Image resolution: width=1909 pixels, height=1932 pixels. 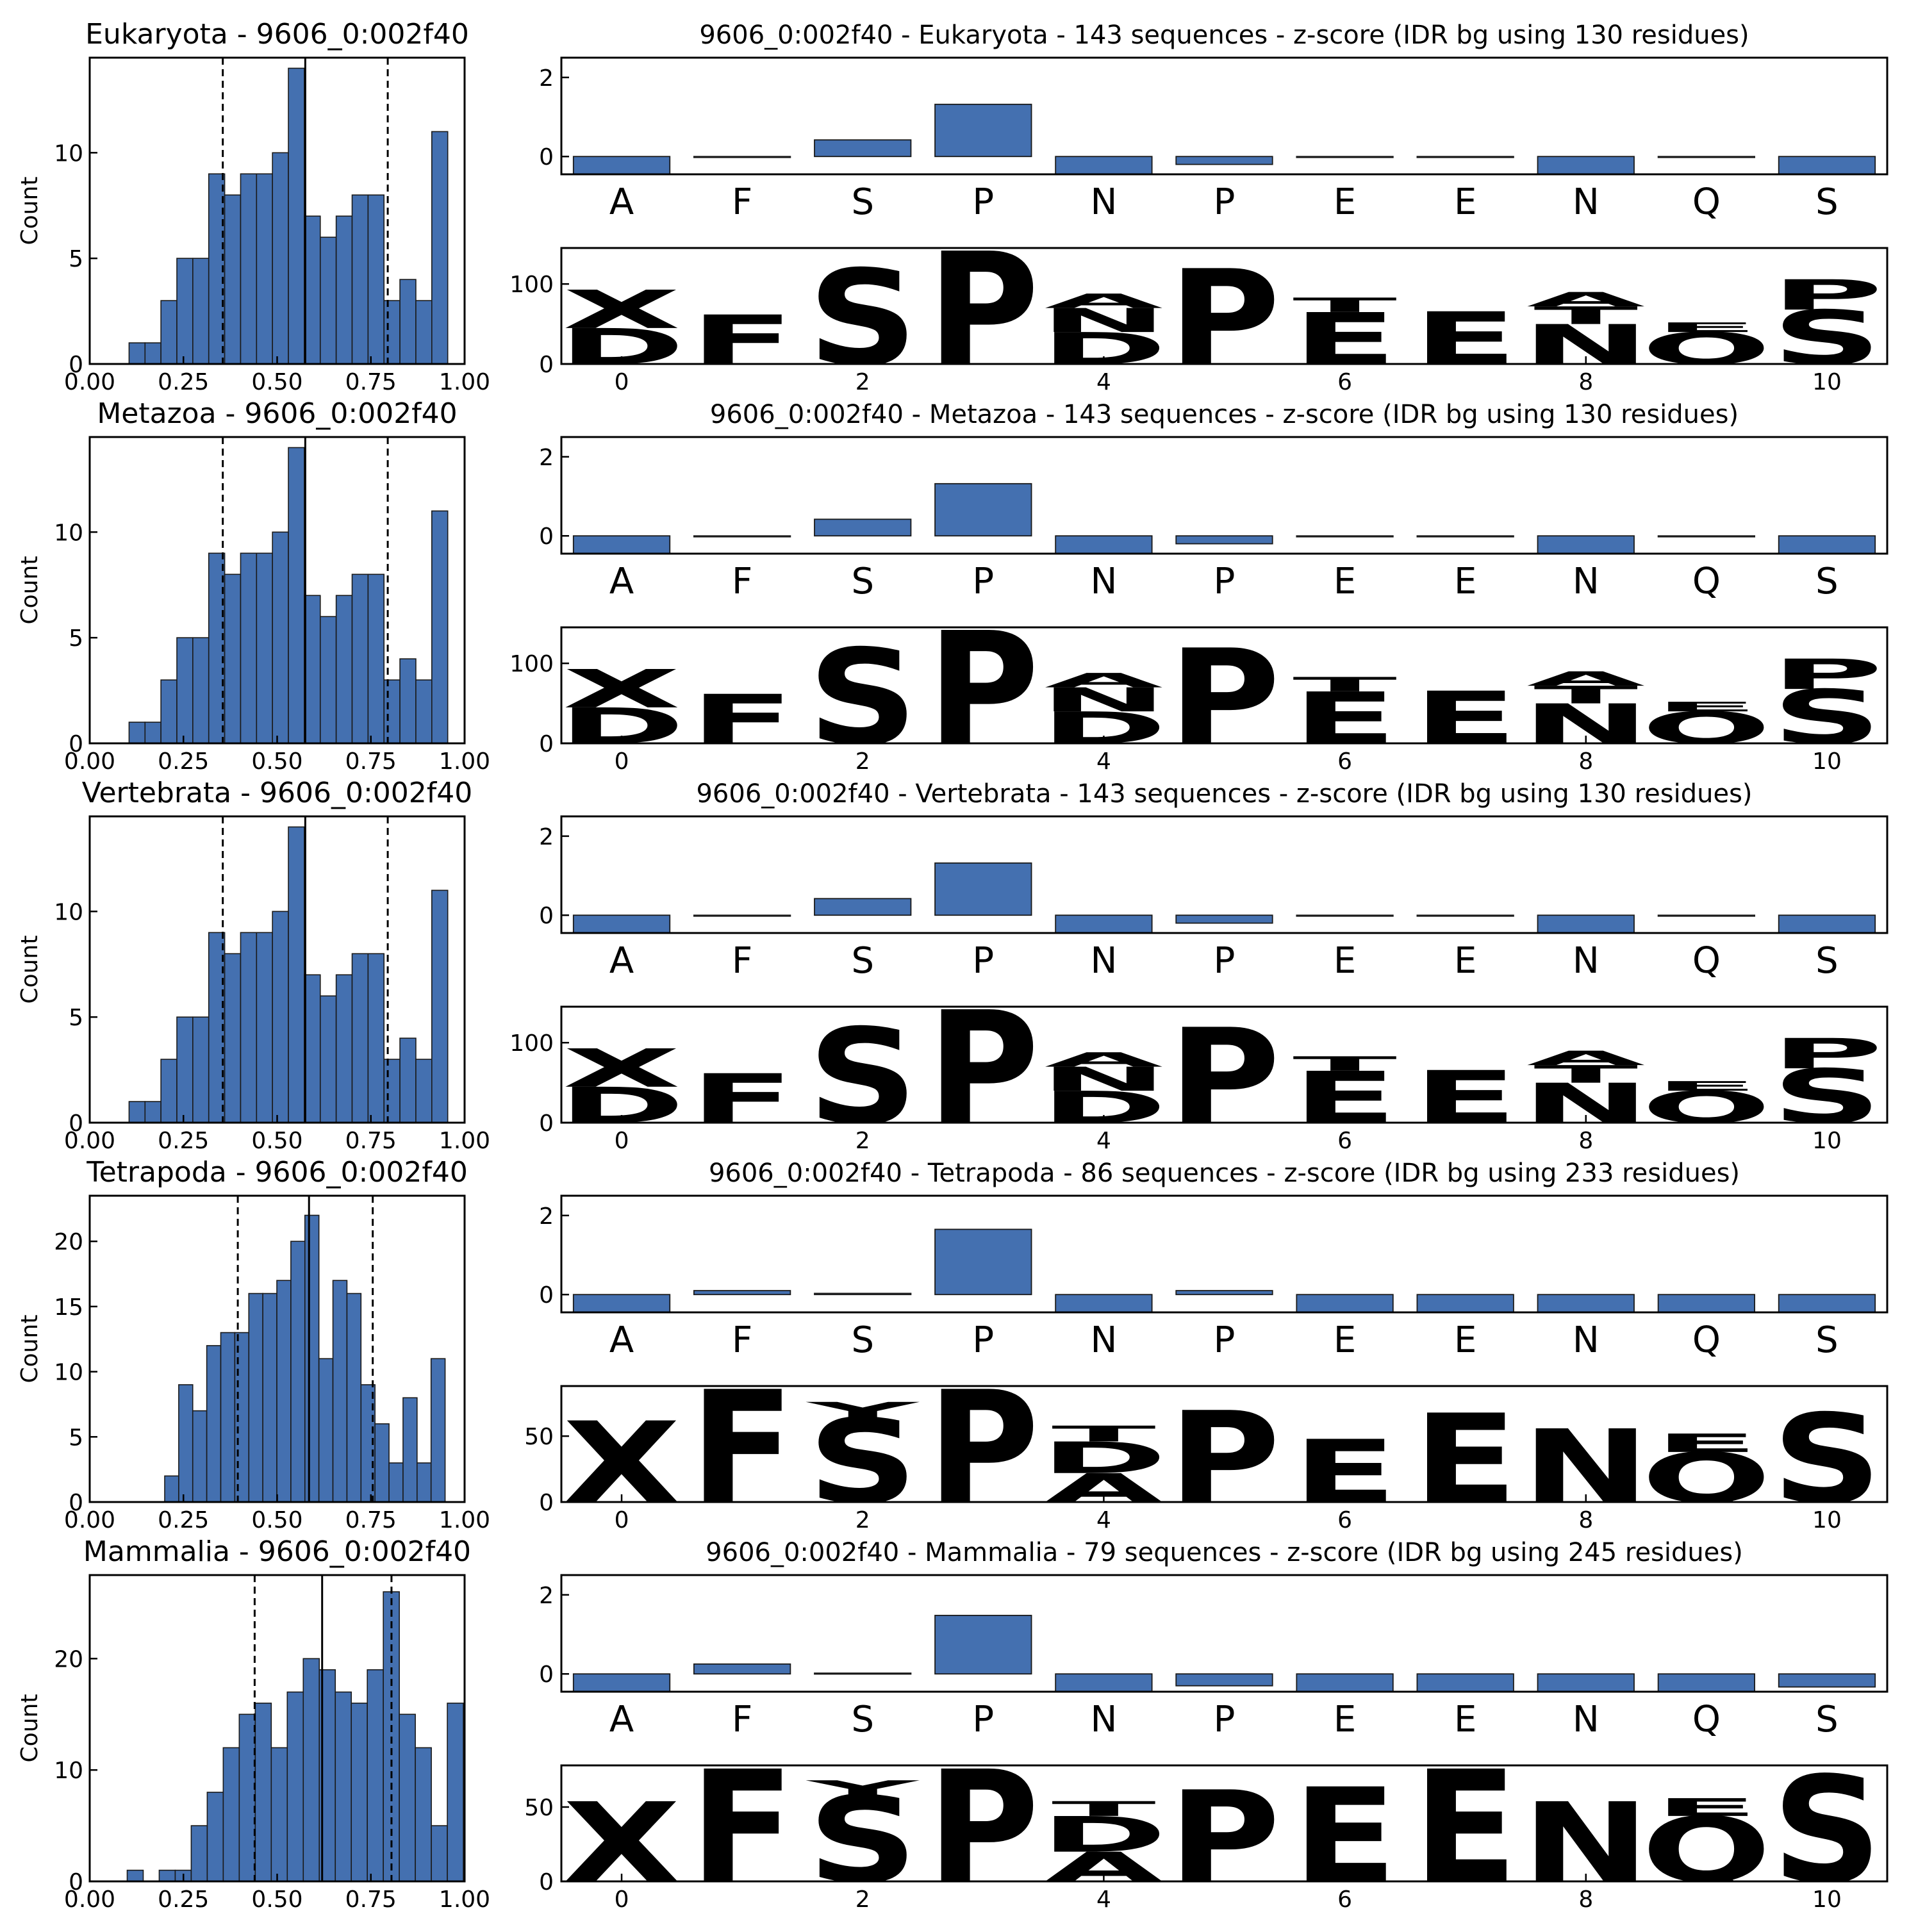 What do you see at coordinates (1706, 1107) in the screenshot?
I see `logo-letter: Q` at bounding box center [1706, 1107].